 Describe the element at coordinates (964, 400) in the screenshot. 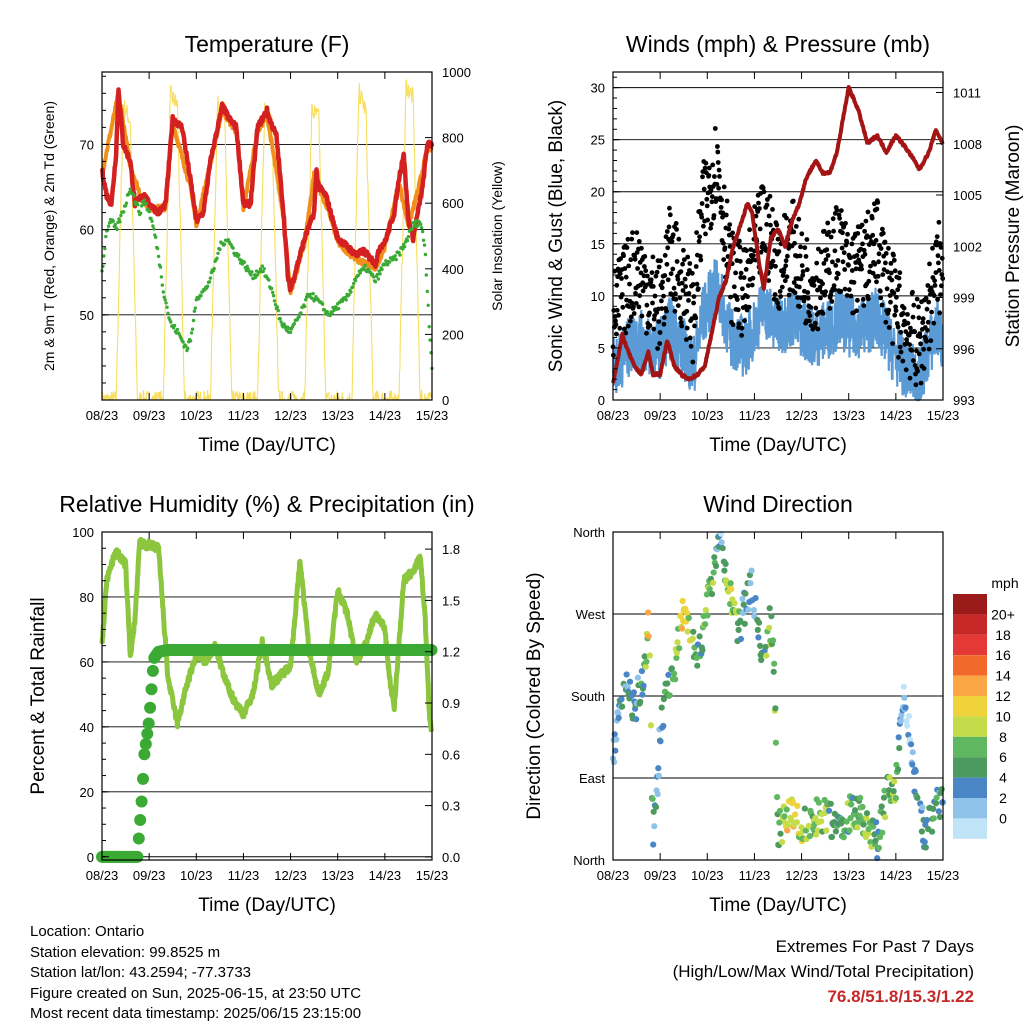

I see `winds-y2tick-label: 993` at that location.